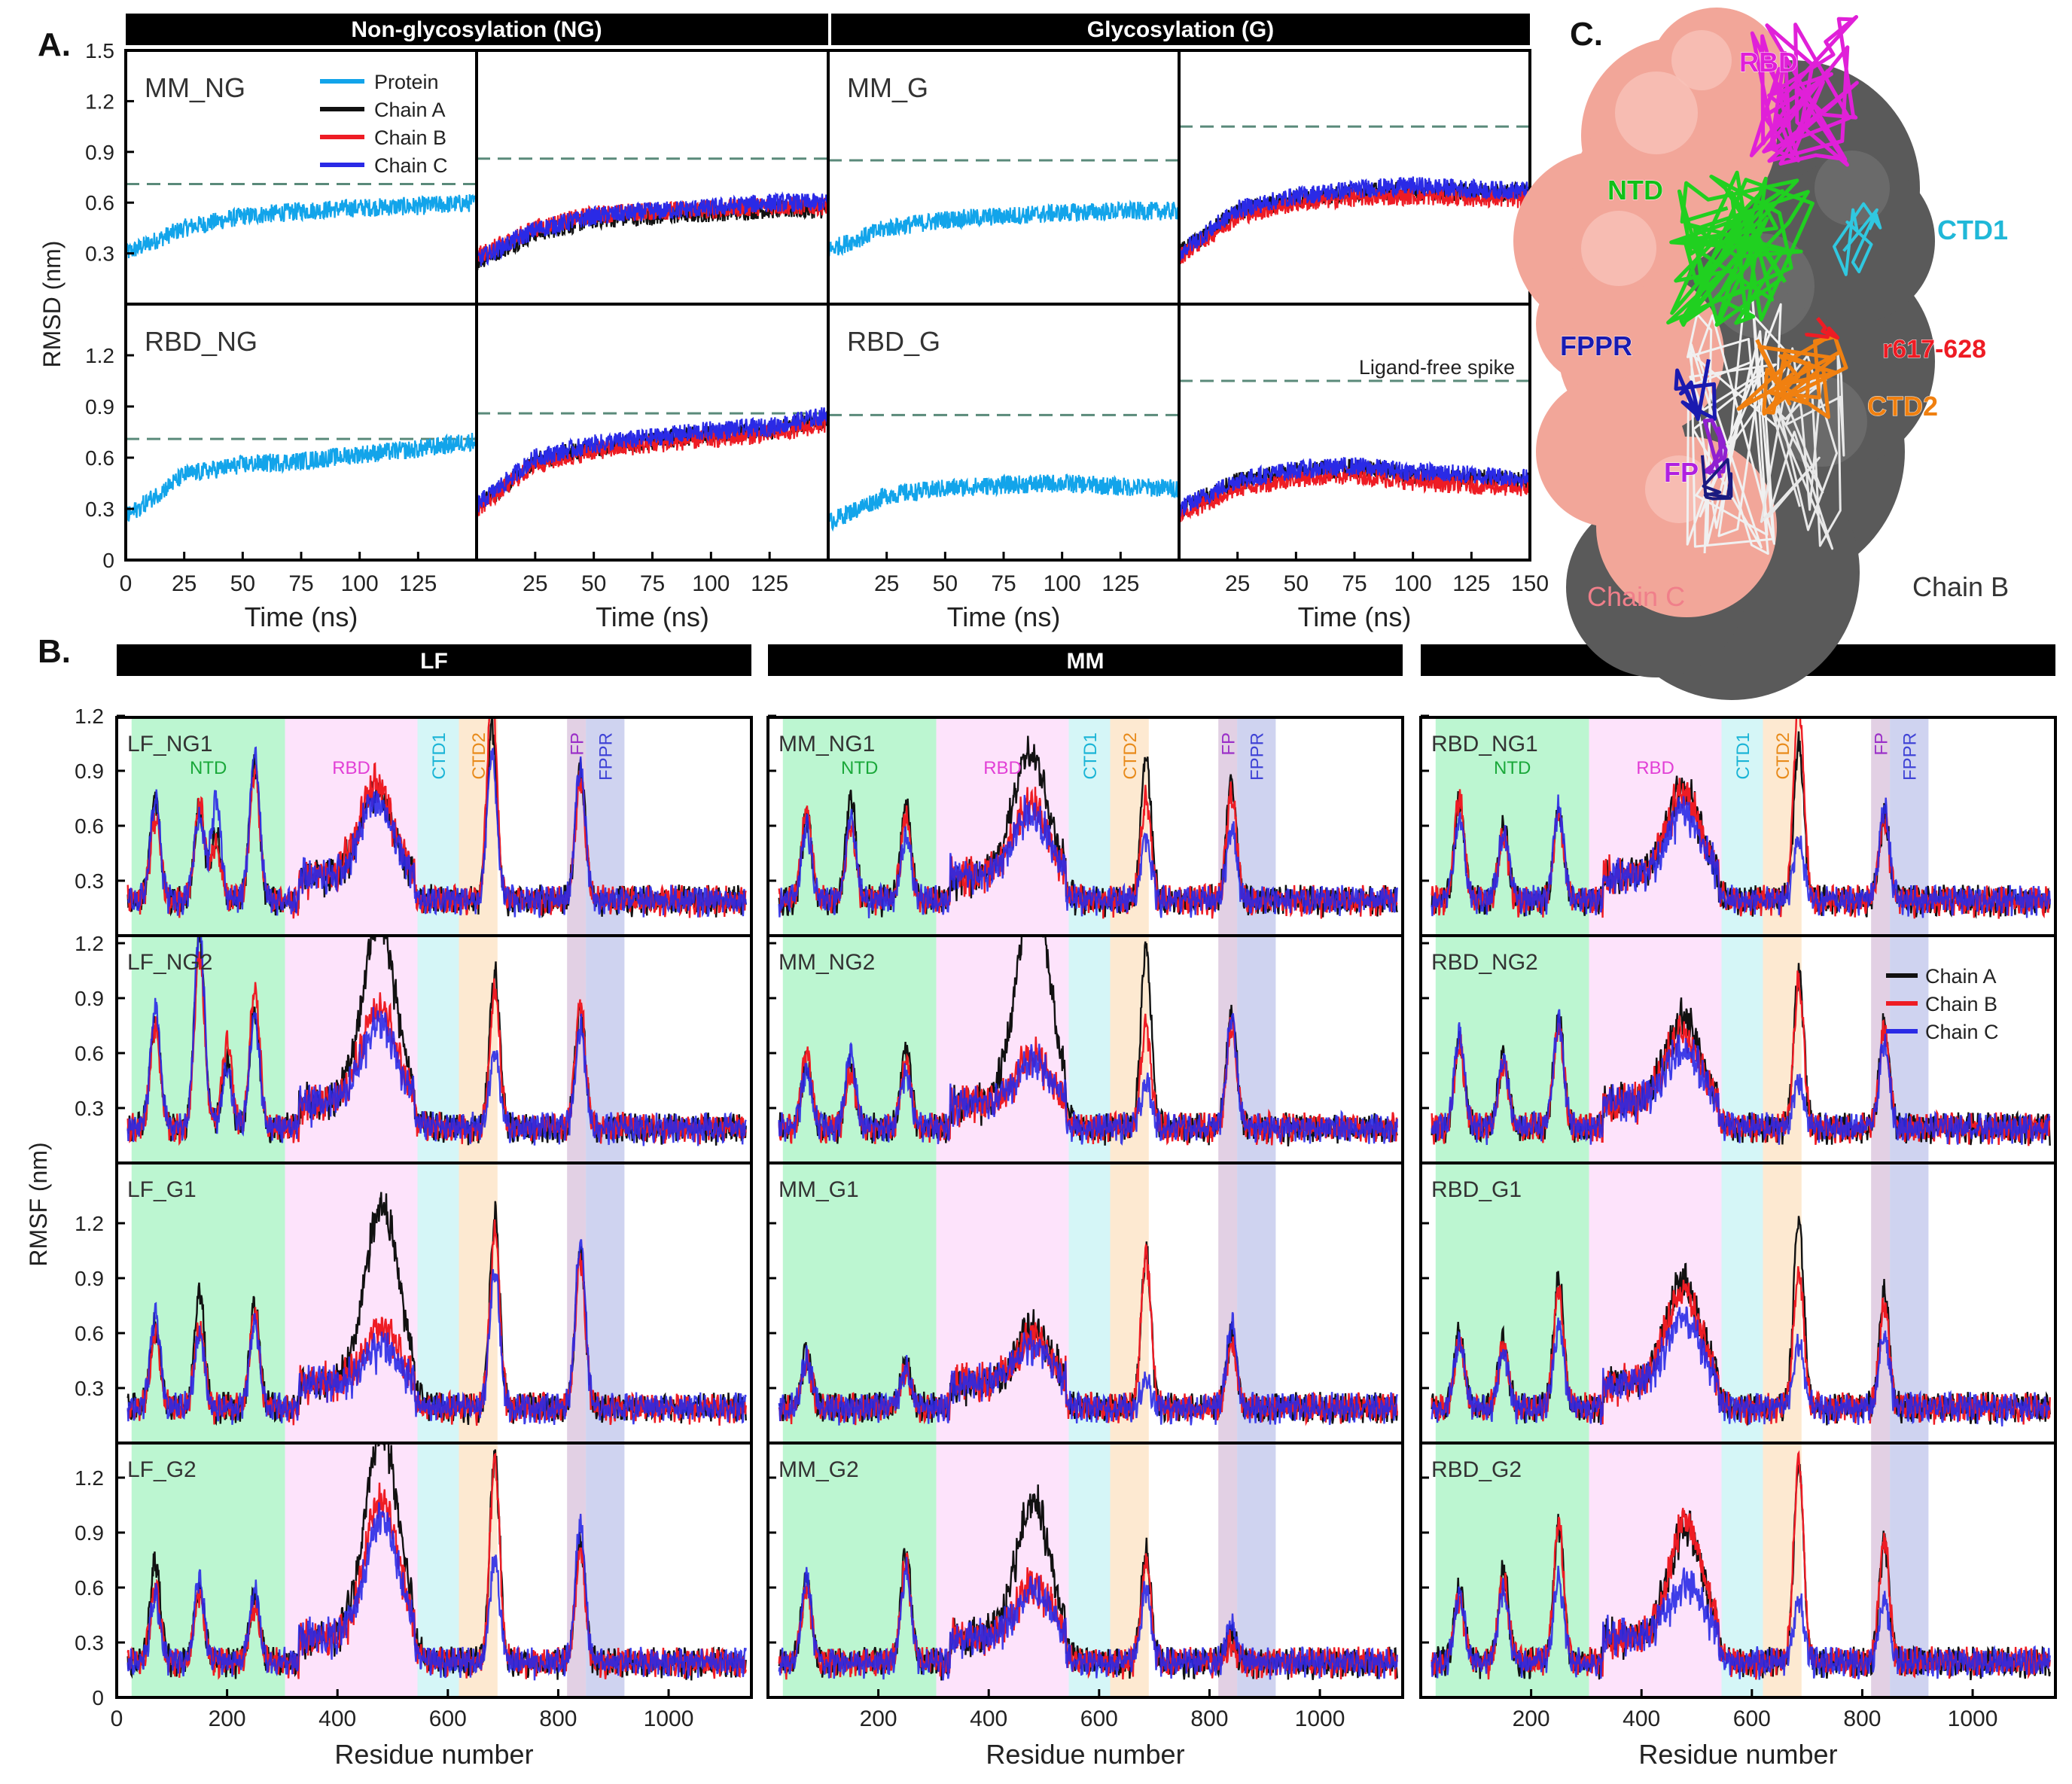  What do you see at coordinates (1857, 239) in the screenshot?
I see `ctd1-ribbon` at bounding box center [1857, 239].